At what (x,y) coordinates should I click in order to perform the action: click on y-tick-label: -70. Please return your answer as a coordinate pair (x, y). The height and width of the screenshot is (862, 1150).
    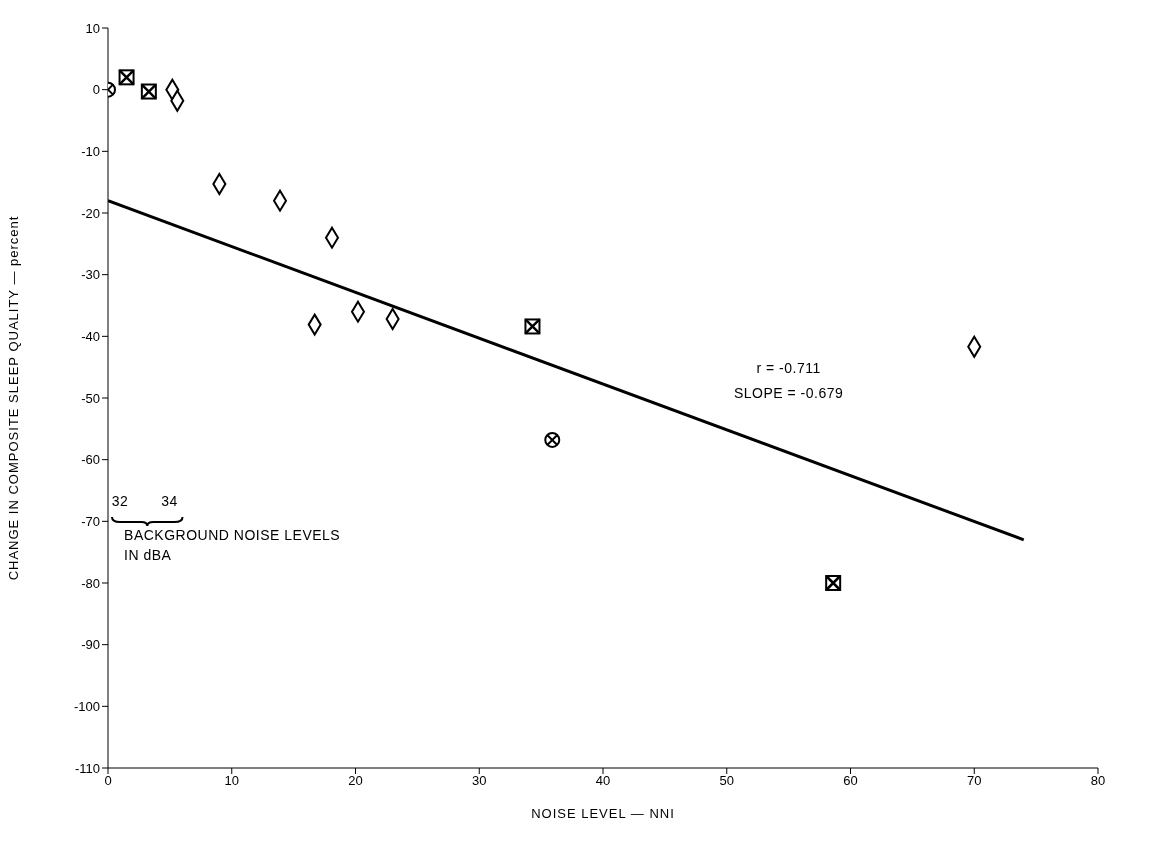
    Looking at the image, I should click on (90, 521).